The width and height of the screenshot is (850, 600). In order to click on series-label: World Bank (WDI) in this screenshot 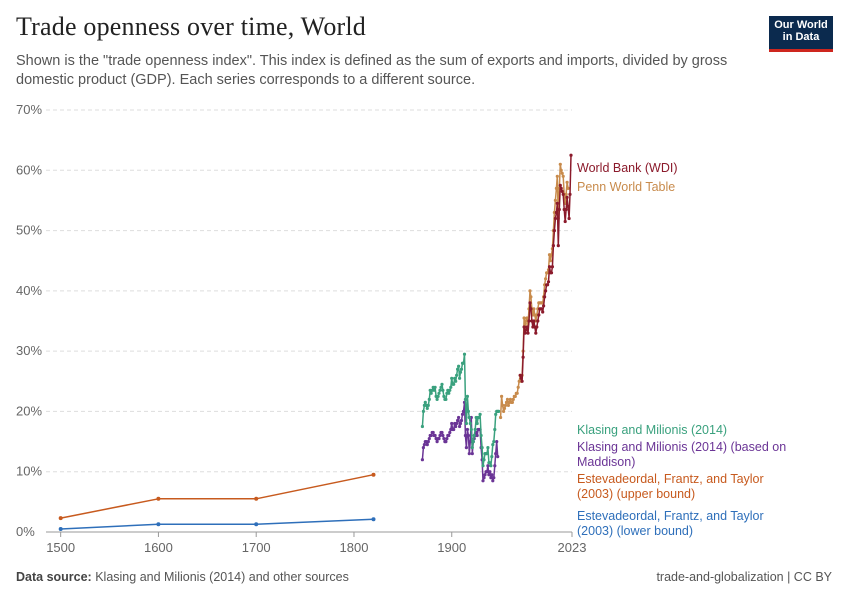, I will do `click(627, 168)`.